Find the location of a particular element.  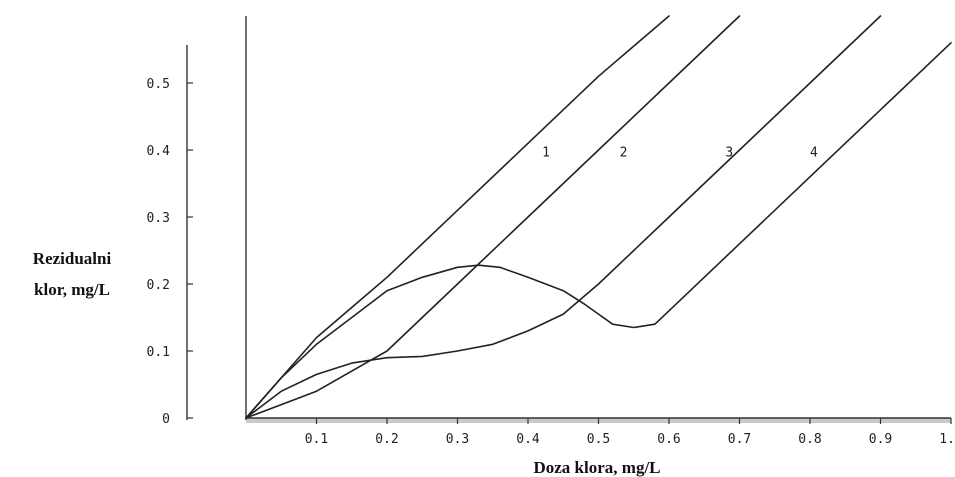

x-tick-label: 0.1 is located at coordinates (316, 439).